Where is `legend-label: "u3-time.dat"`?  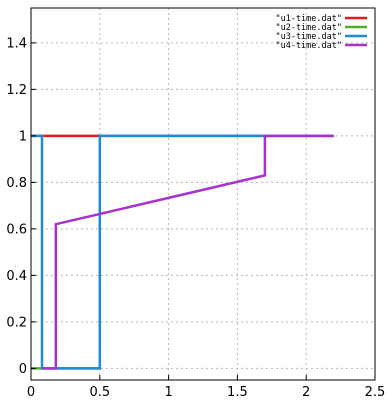
legend-label: "u3-time.dat" is located at coordinates (308, 37).